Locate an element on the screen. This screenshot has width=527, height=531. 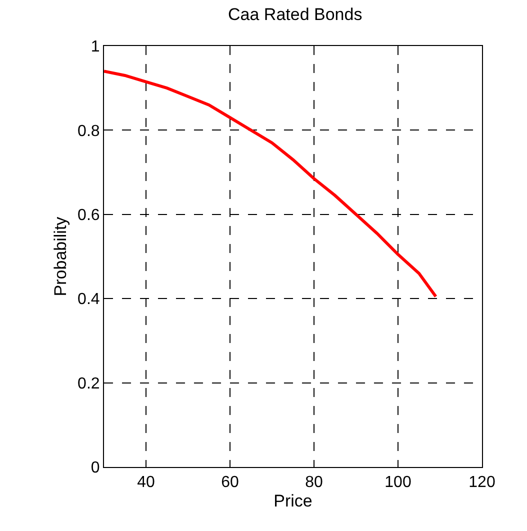
x-tick-label: 60 is located at coordinates (230, 483).